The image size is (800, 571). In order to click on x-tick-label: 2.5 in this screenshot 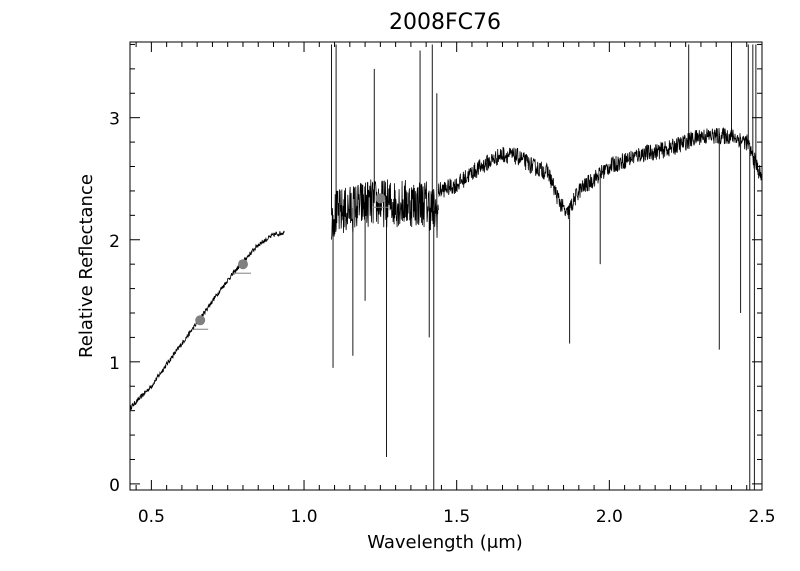, I will do `click(761, 517)`.